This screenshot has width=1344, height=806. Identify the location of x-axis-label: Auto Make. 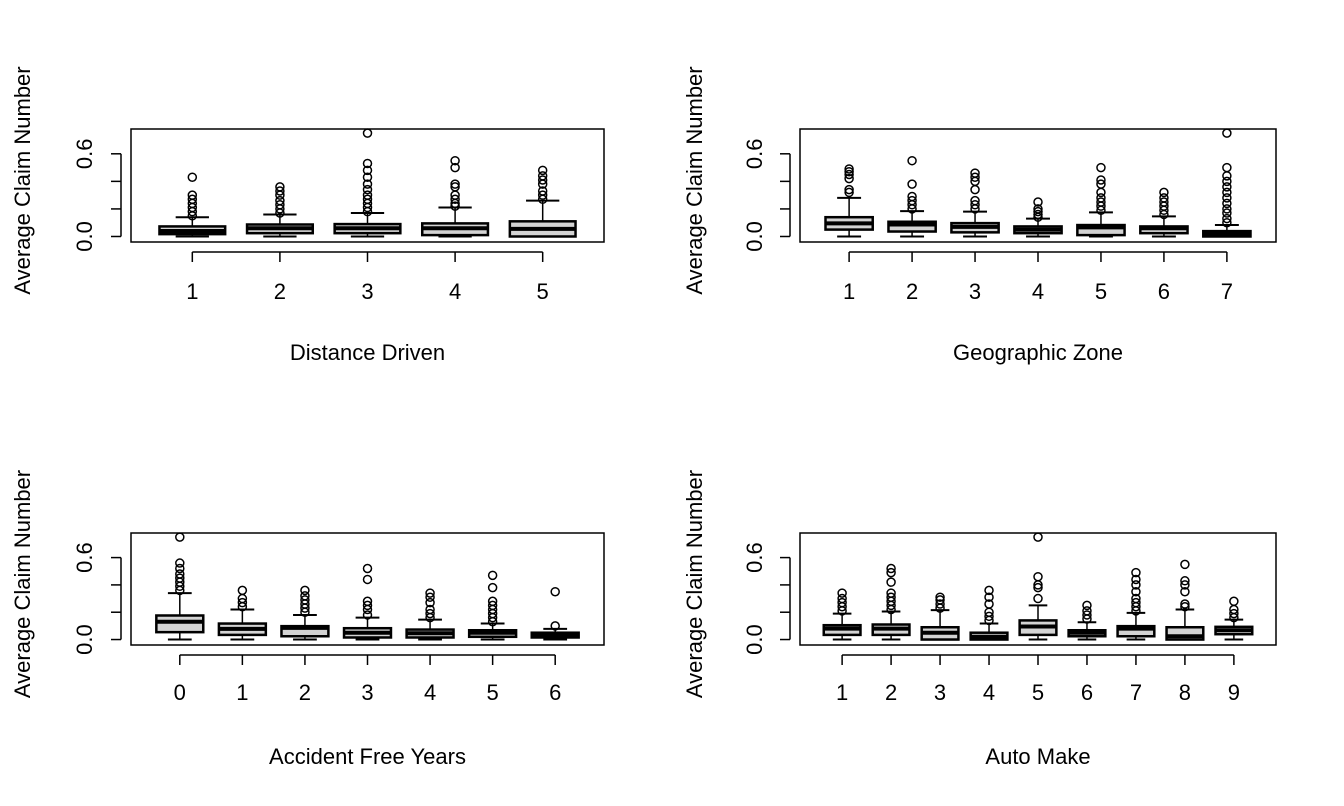
(1037, 756).